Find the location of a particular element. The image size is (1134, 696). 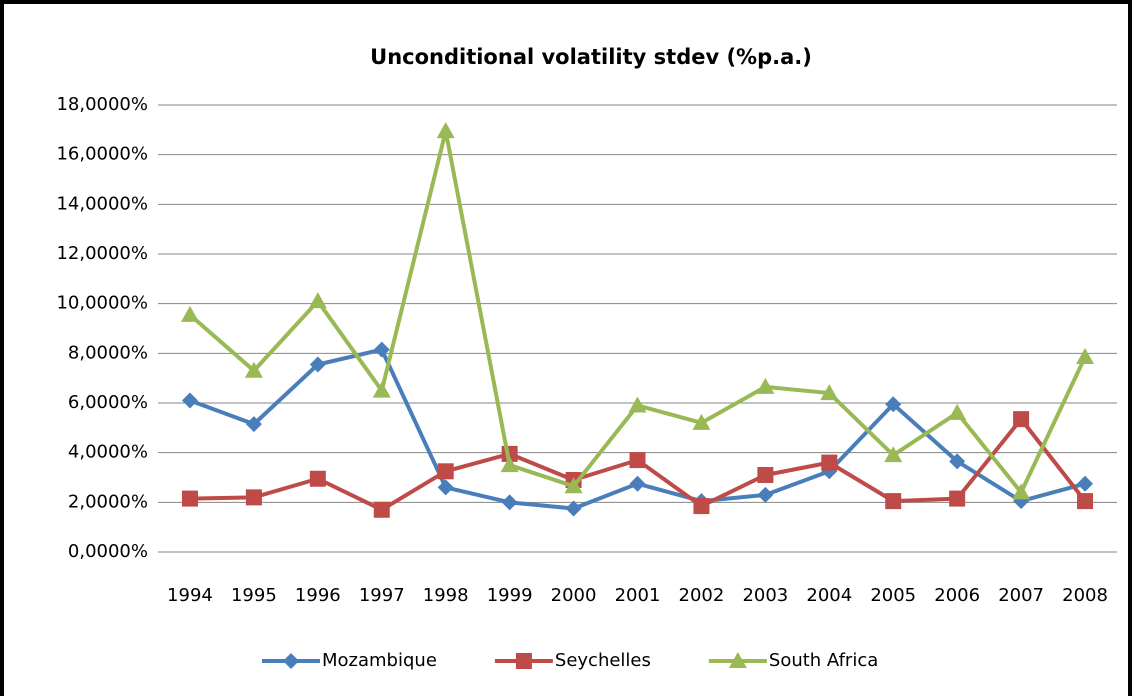

legend-label: Mozambique is located at coordinates (379, 660).